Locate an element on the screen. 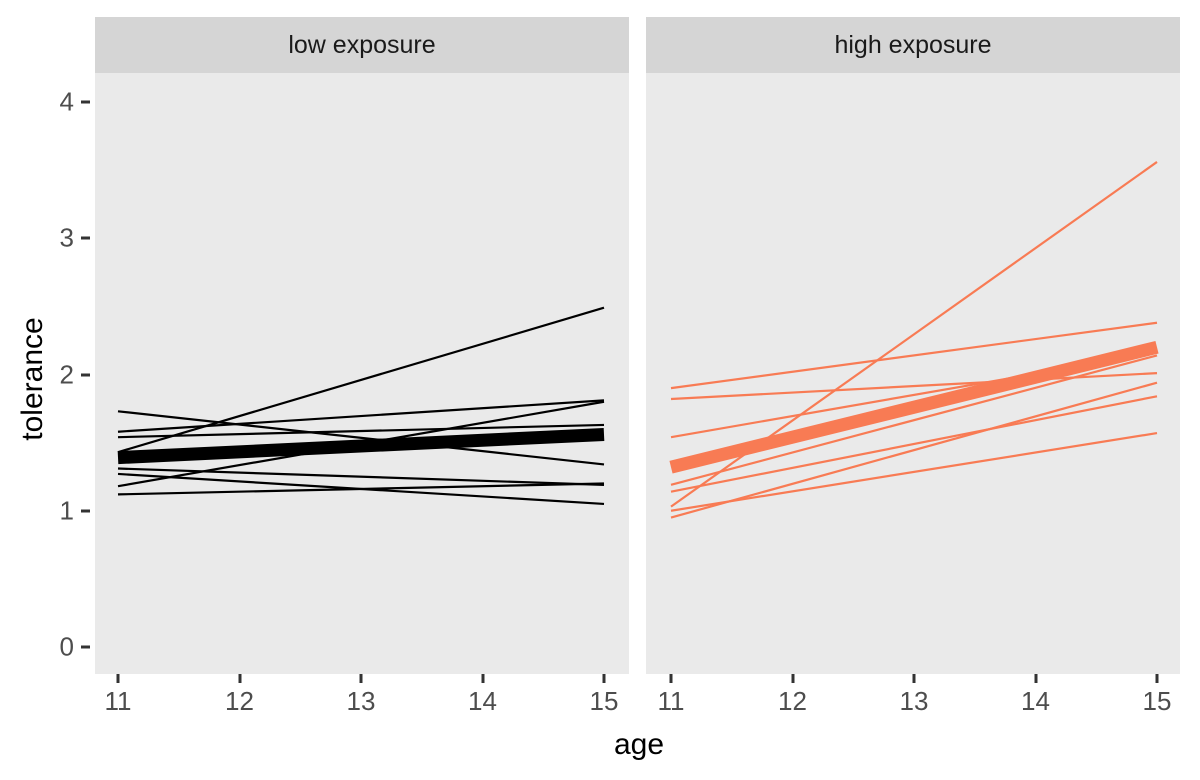  y-tick-label: 4 is located at coordinates (66, 101).